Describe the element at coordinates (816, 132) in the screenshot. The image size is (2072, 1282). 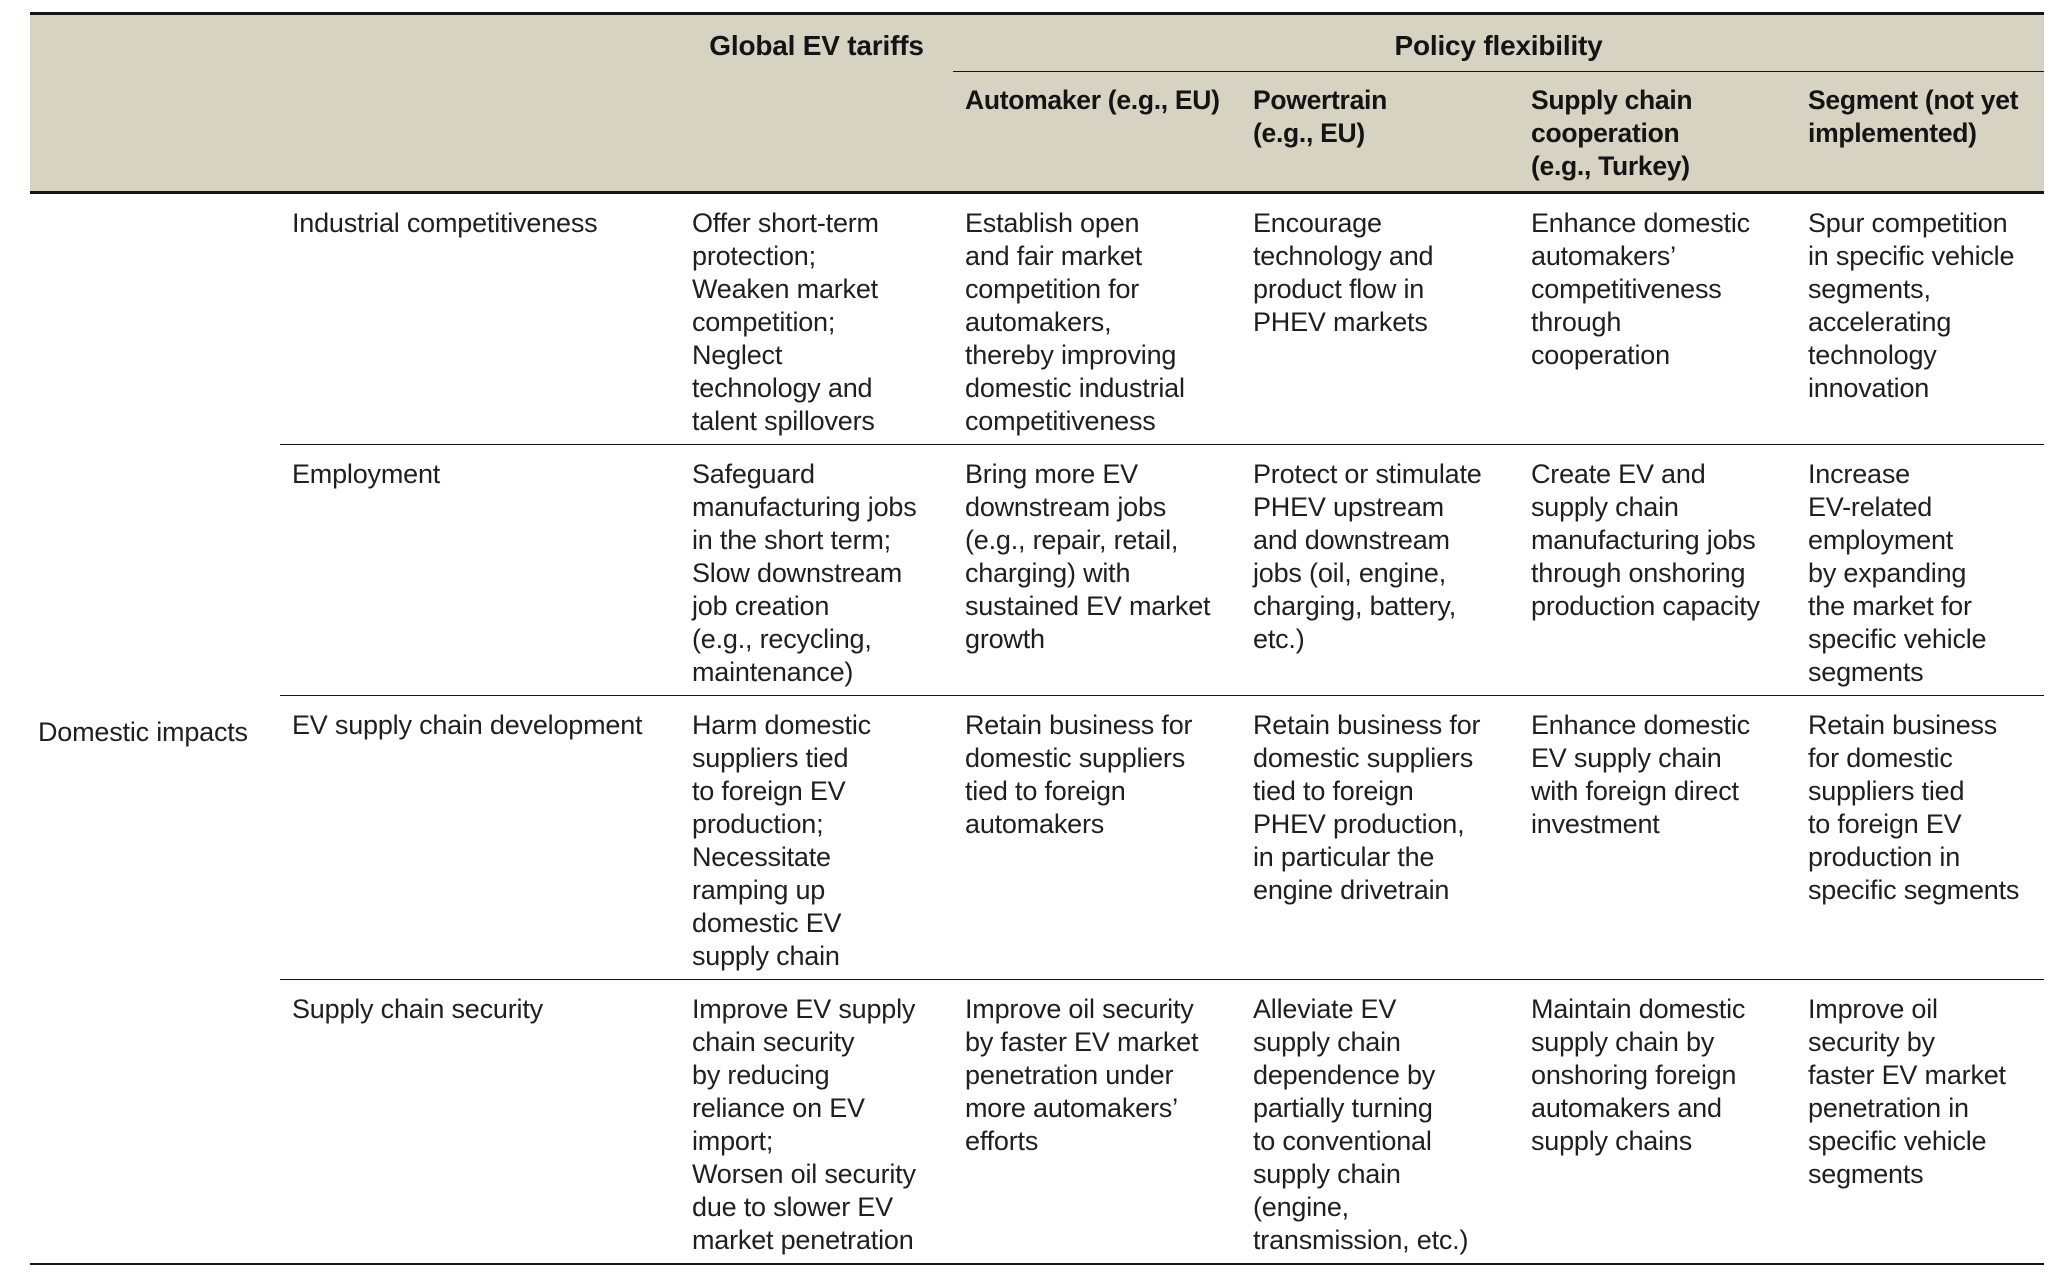
I see `header-spacer-tariffs` at that location.